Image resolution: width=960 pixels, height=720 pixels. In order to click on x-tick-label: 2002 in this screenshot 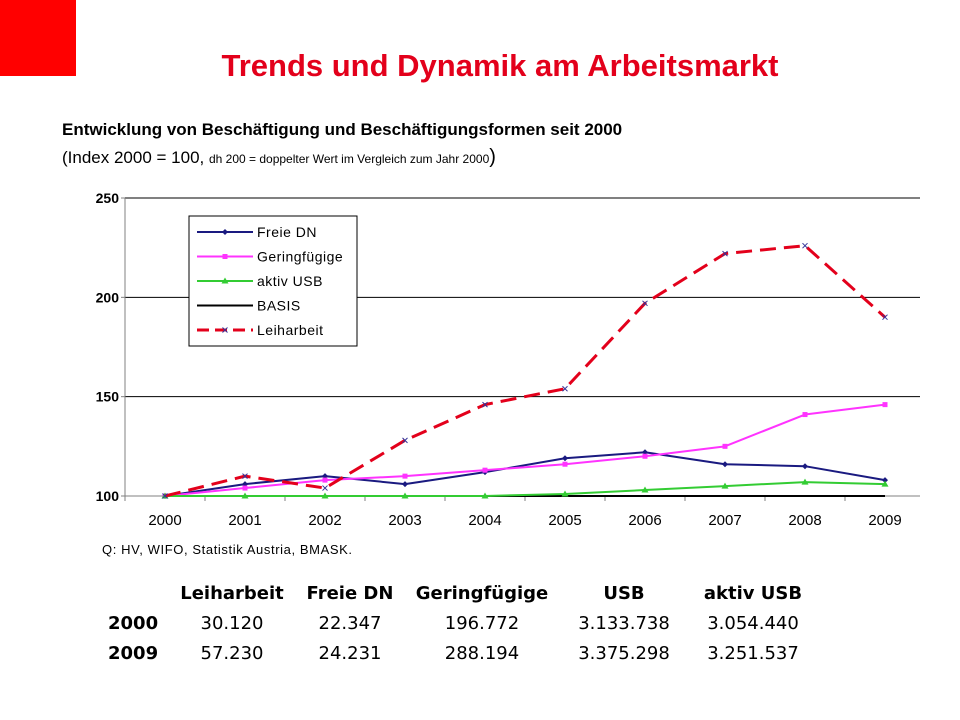, I will do `click(324, 520)`.